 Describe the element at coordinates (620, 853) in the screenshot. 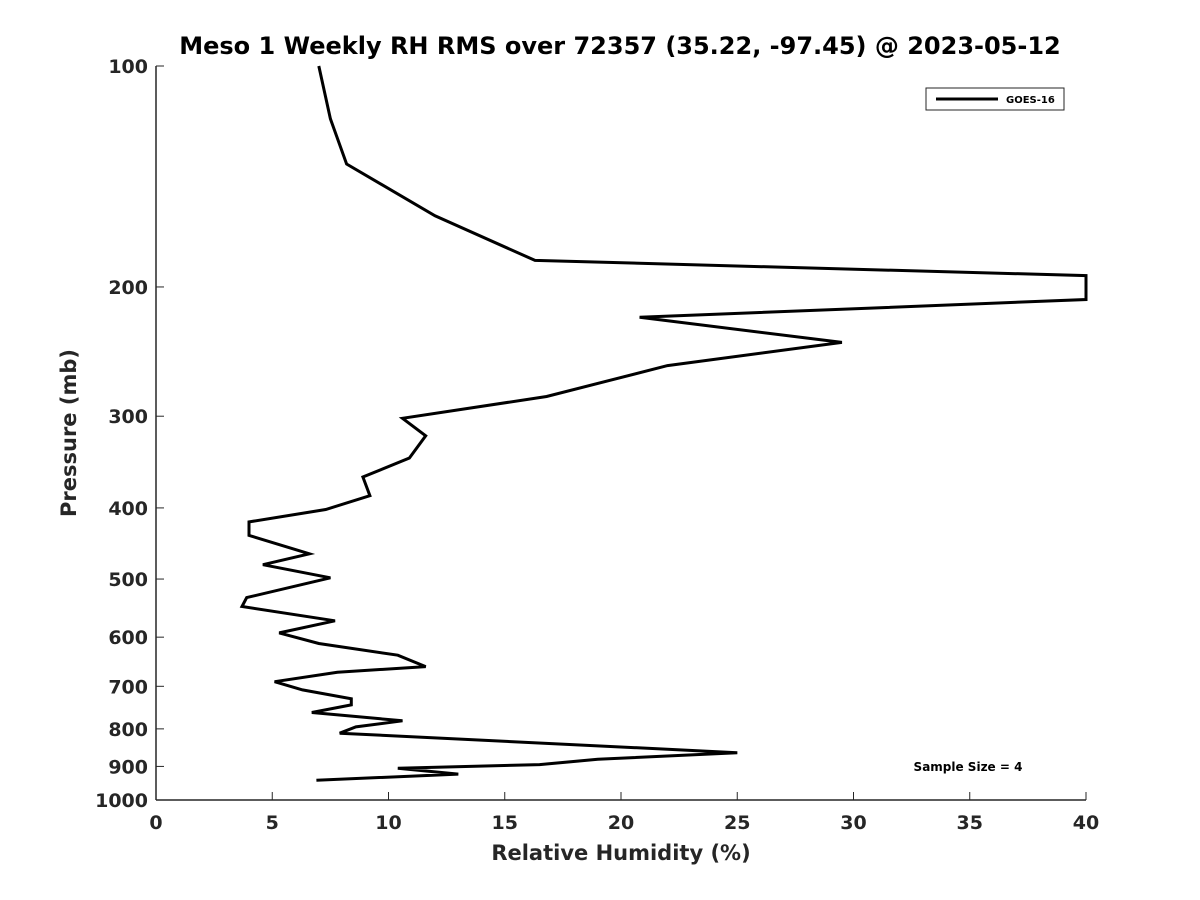

I see `x-axis-label: Relative Humidity (%)` at that location.